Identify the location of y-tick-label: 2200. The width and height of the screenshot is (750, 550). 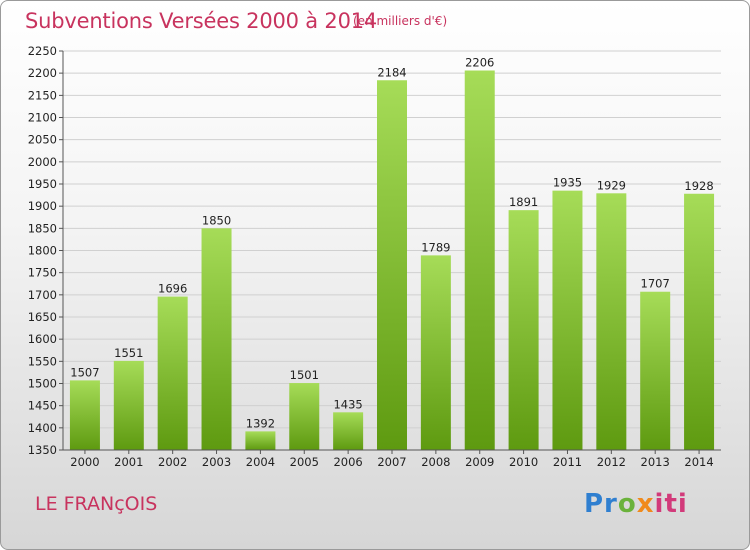
(42, 73).